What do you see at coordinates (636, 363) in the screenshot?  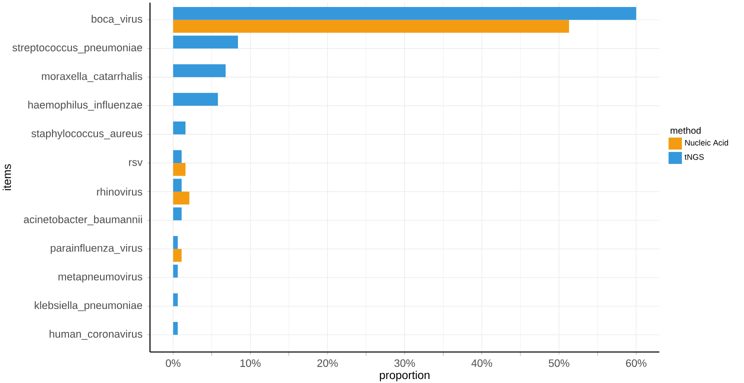 I see `x-tick-label: 60%` at bounding box center [636, 363].